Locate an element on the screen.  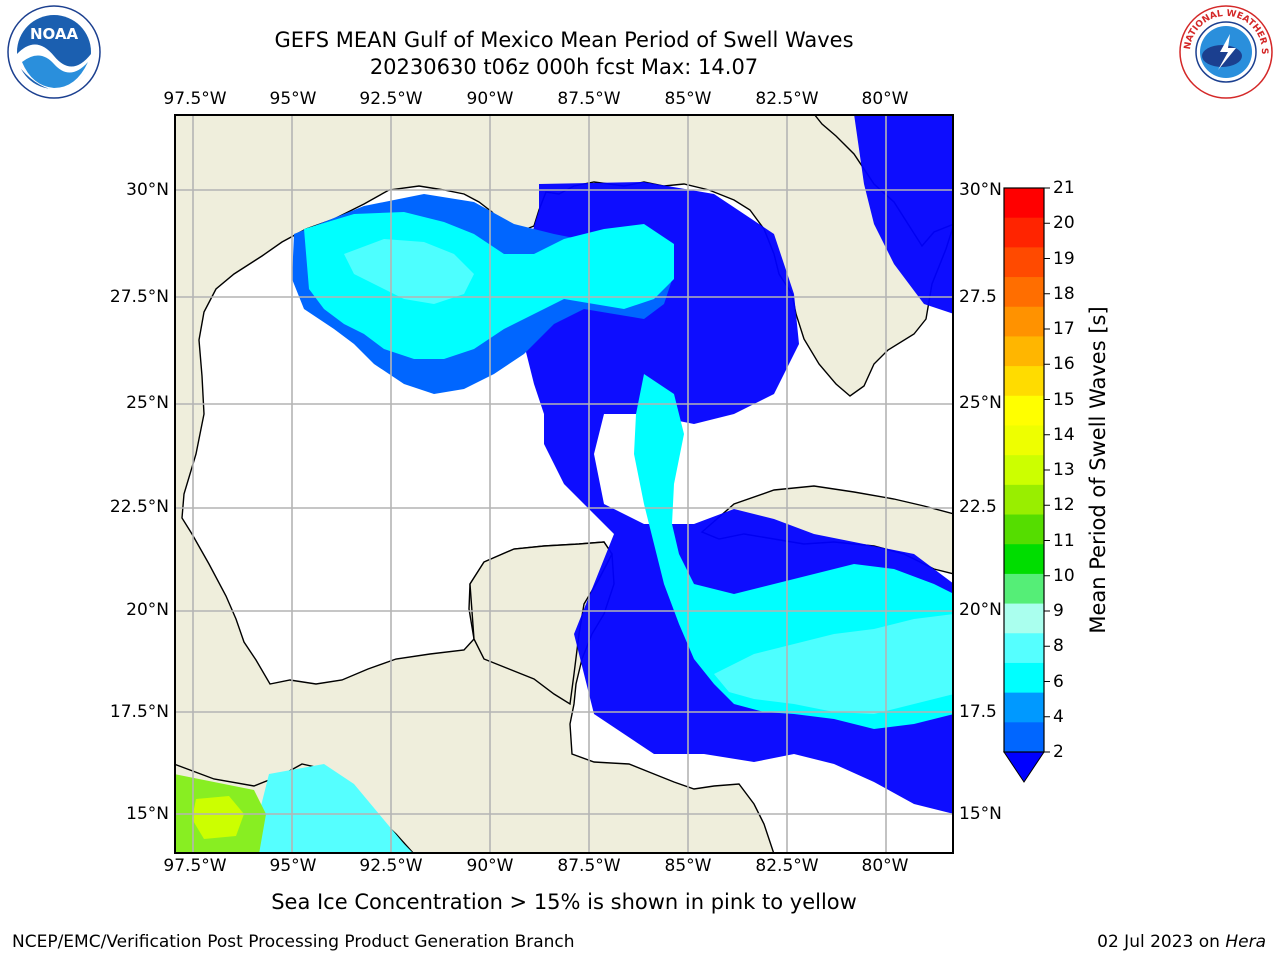
colorbar-tick-label: 6 is located at coordinates (1058, 681).